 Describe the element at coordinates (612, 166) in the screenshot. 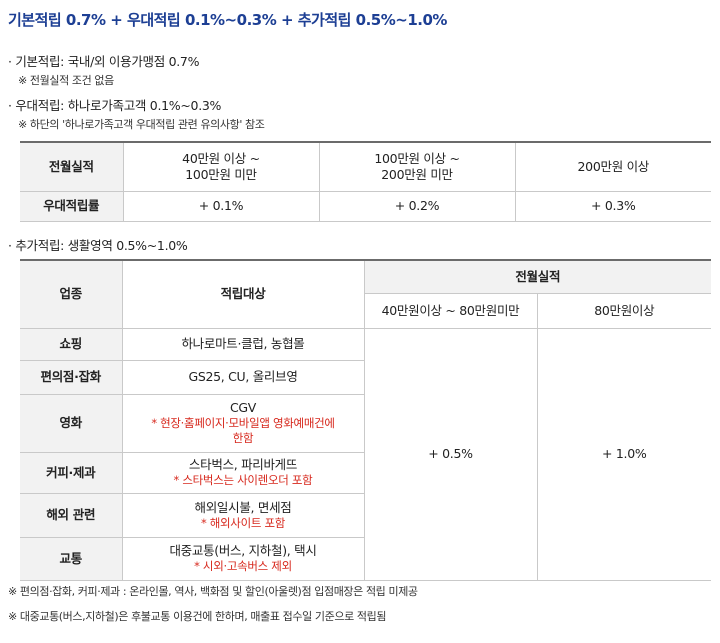

I see `header-tier-3: 200만원 이상` at that location.